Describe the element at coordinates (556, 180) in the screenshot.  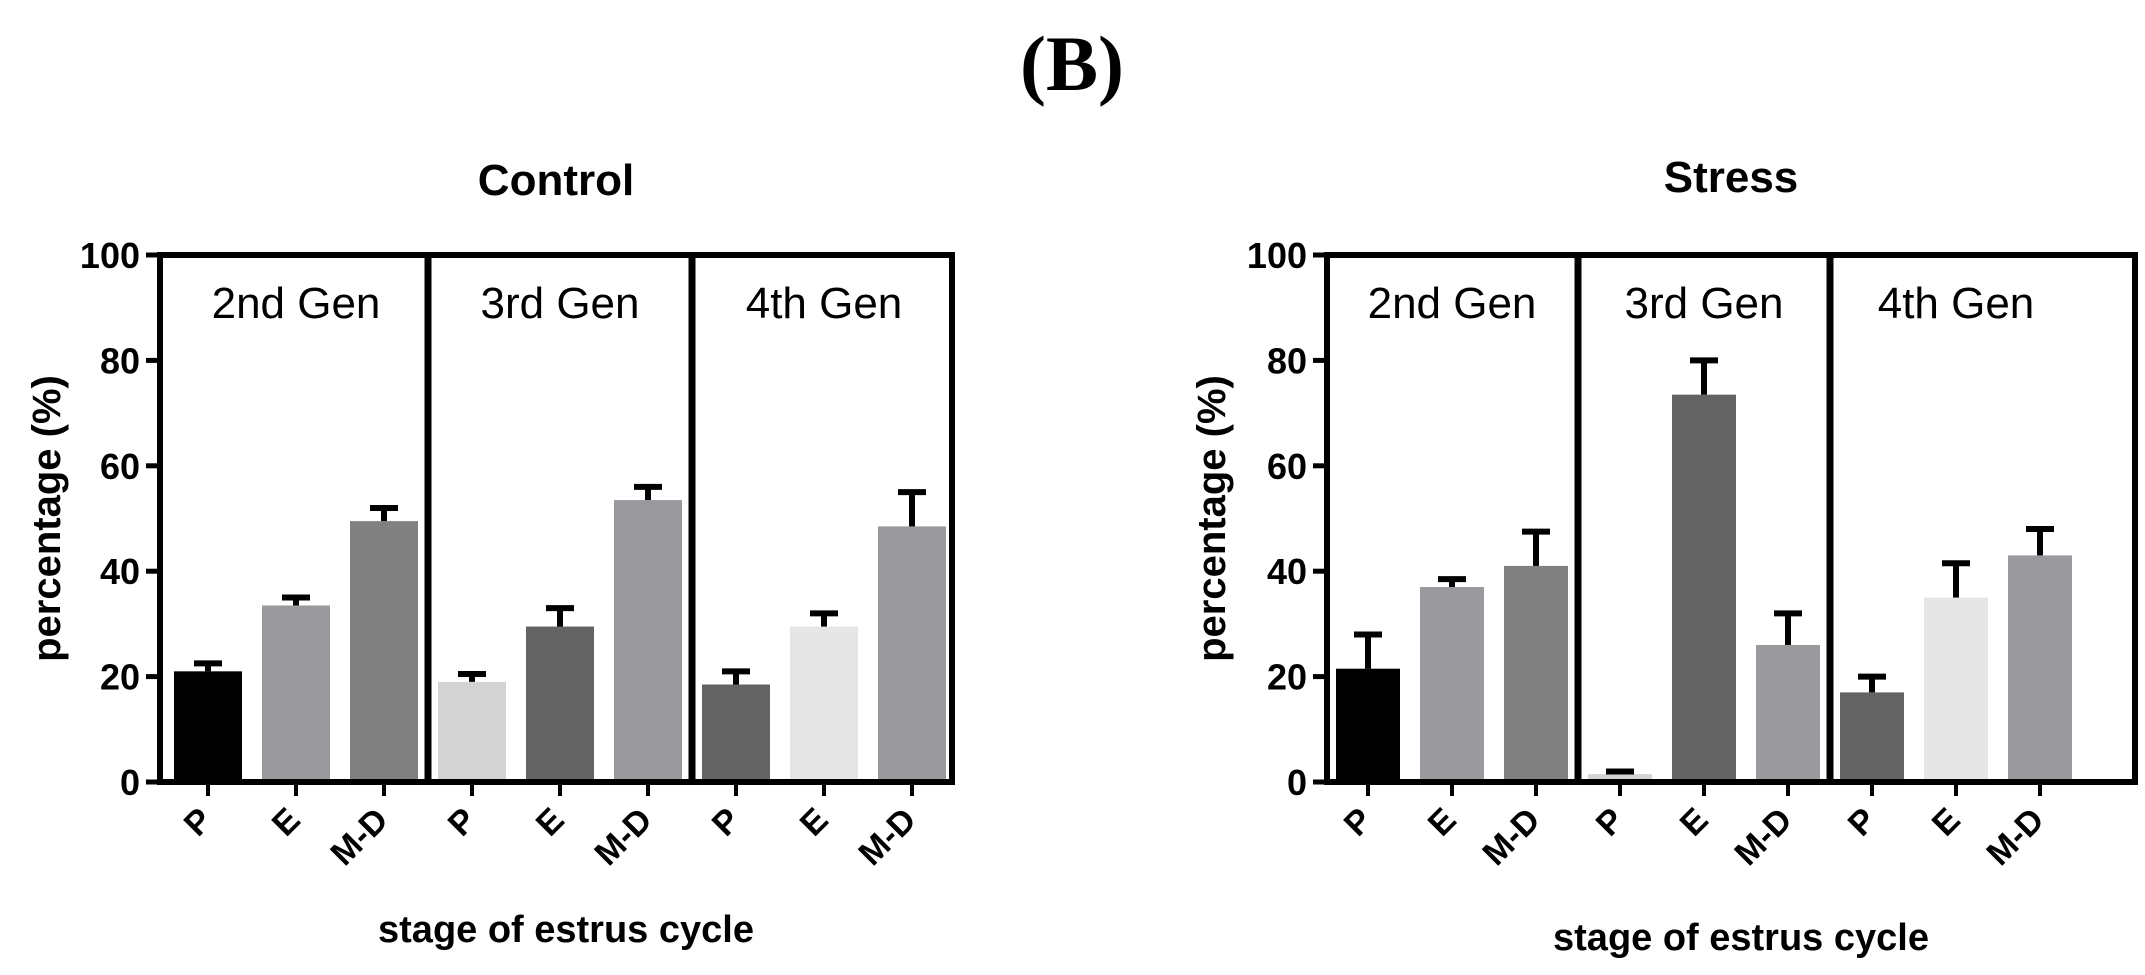
I see `chart-title: Control` at that location.